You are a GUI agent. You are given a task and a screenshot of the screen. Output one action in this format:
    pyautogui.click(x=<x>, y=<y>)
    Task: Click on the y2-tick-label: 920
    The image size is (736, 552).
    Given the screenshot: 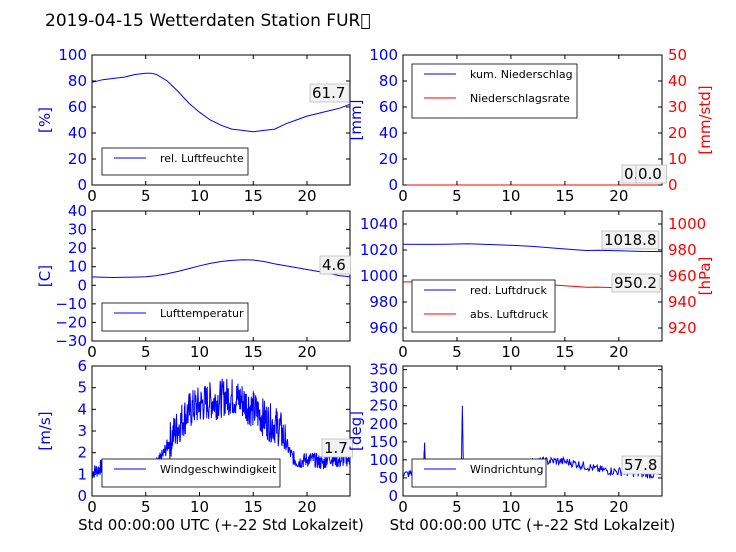 What is the action you would take?
    pyautogui.click(x=682, y=328)
    